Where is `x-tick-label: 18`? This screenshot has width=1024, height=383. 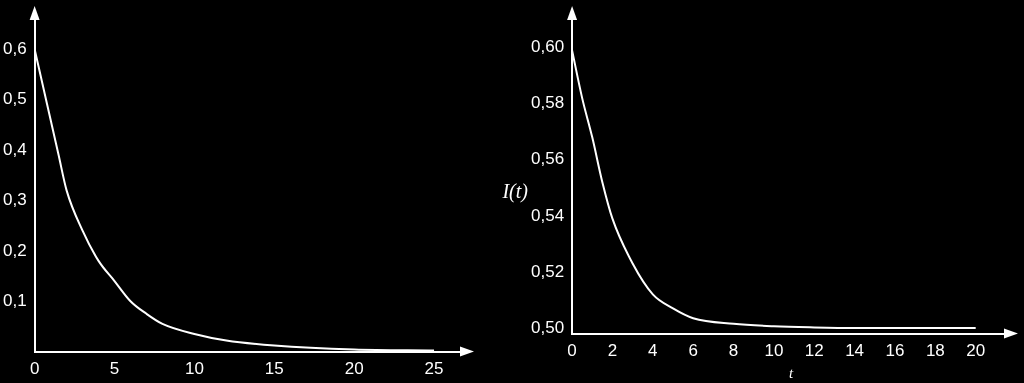 x-tick-label: 18 is located at coordinates (935, 351).